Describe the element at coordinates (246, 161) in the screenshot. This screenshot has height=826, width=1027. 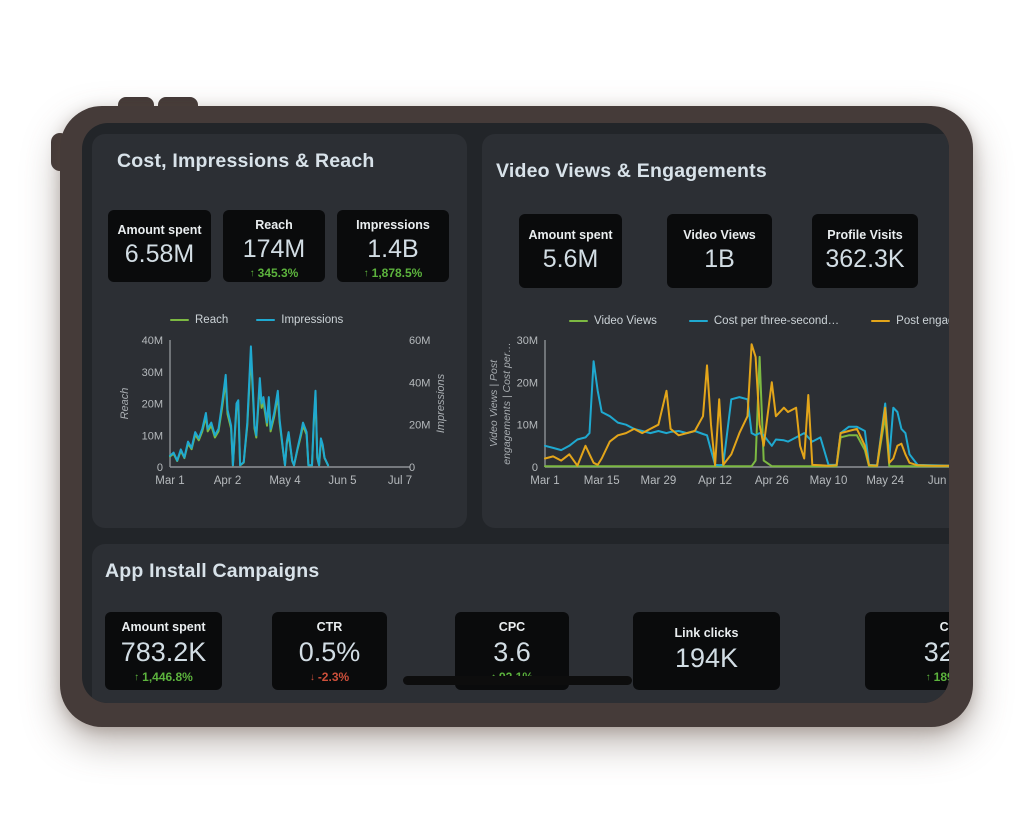
I see `panel-title: Cost, Impressions & Reach` at that location.